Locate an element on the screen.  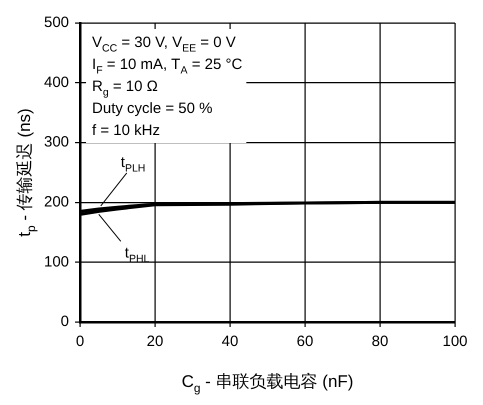
y-tick-label: 100 is located at coordinates (57, 261).